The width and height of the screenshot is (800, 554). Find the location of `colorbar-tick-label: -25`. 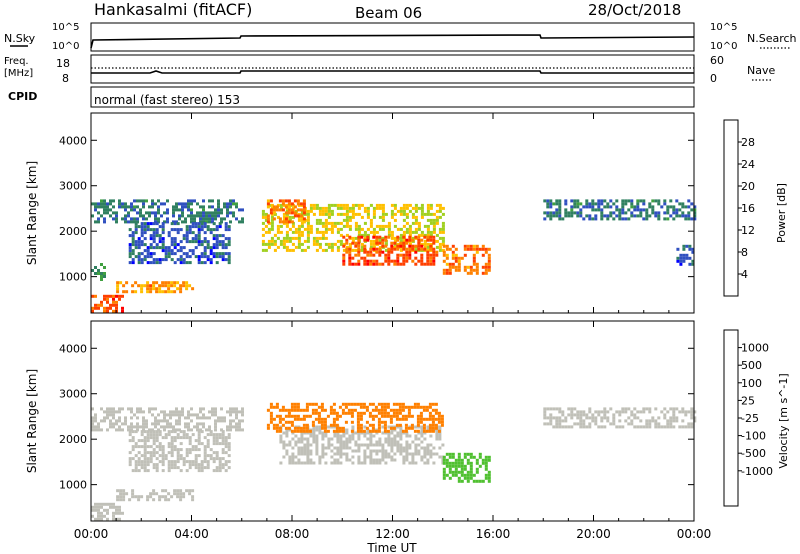

colorbar-tick-label: -25 is located at coordinates (750, 418).